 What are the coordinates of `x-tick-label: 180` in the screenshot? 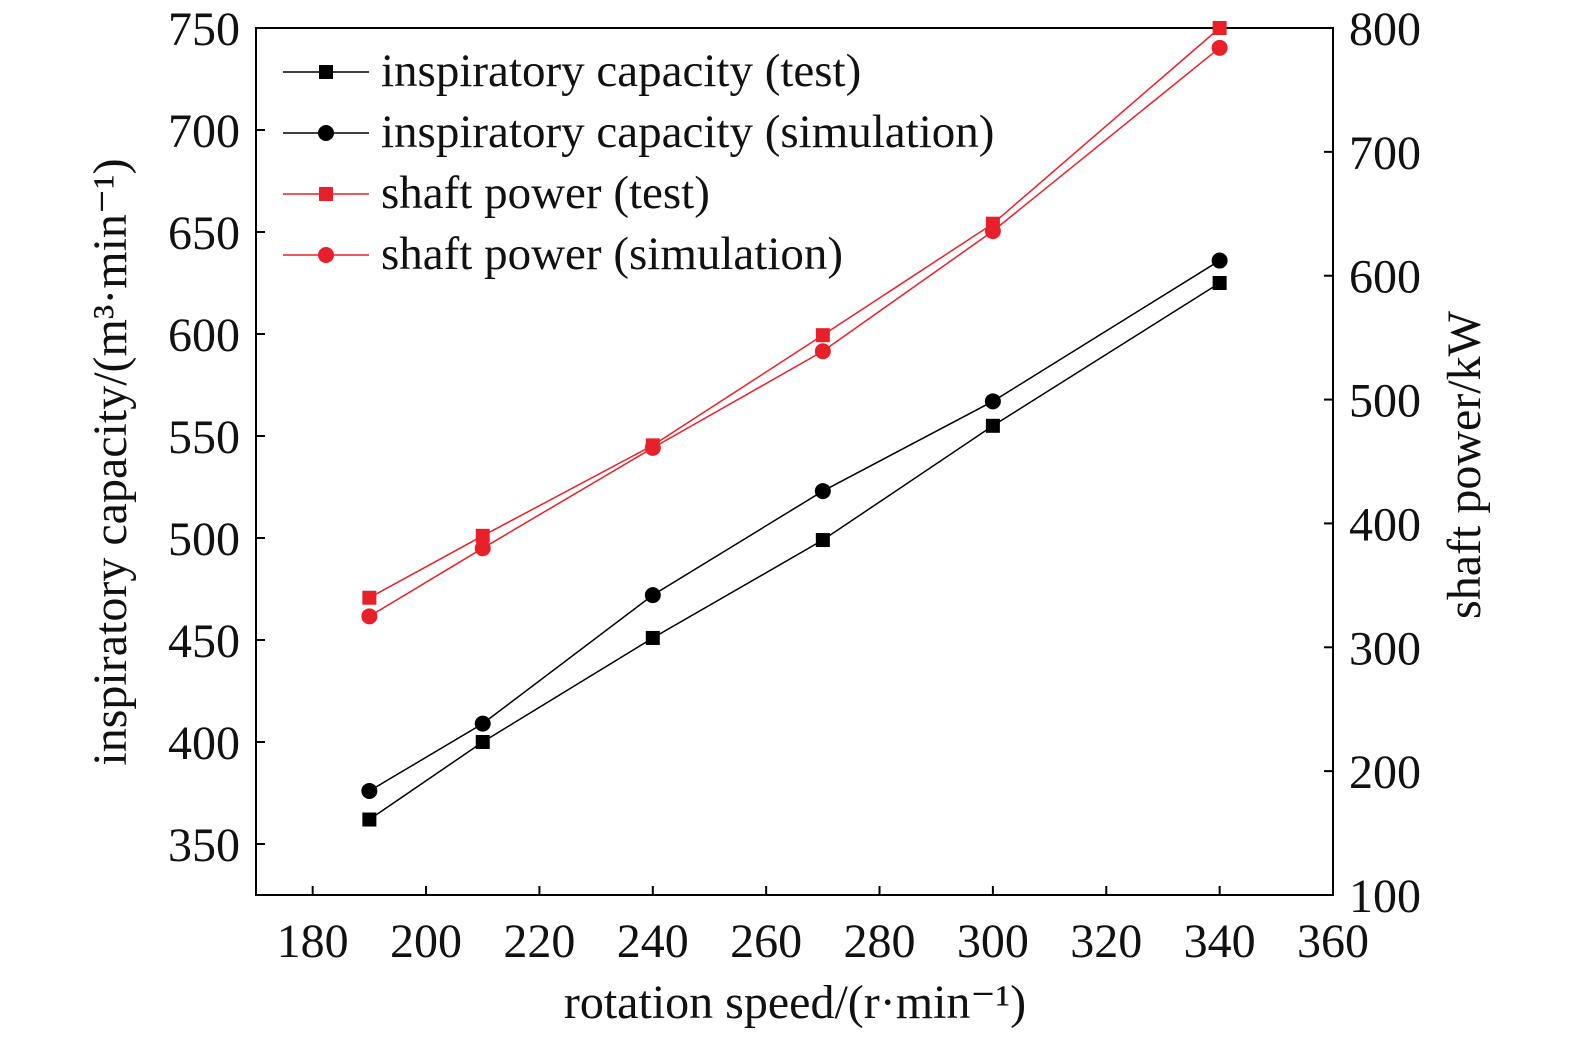 It's located at (313, 941).